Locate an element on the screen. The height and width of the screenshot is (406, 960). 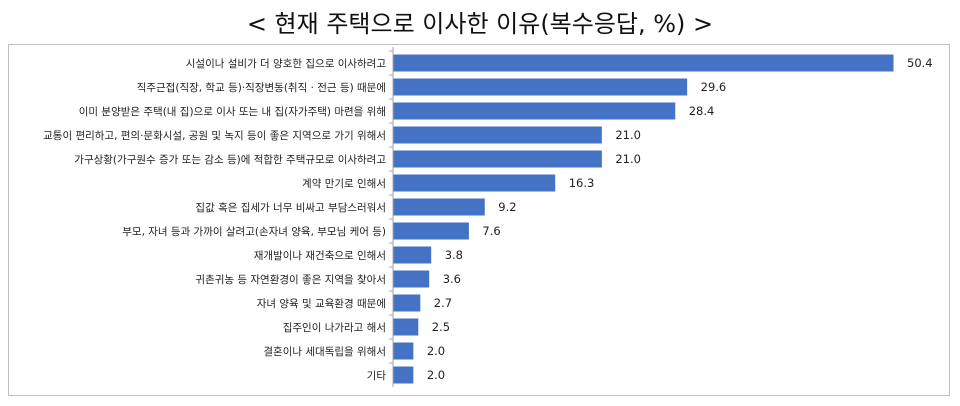
category-label: 시설이나 설비가 더 양호한 집으로 이사하려고 is located at coordinates (286, 63).